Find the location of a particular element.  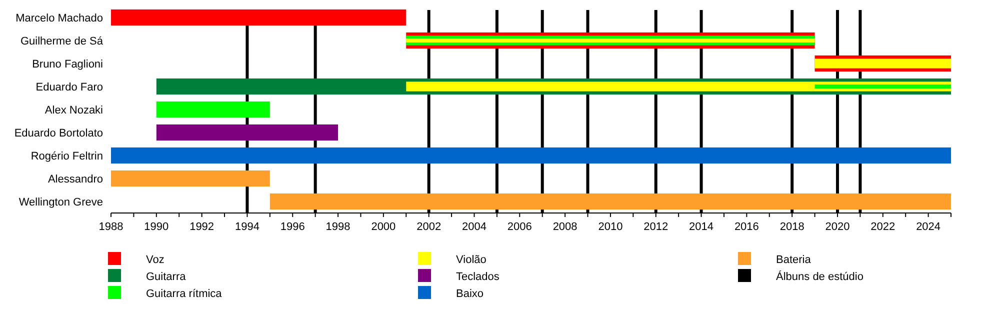

y-tick-label: Alex Nozaki is located at coordinates (73, 110).